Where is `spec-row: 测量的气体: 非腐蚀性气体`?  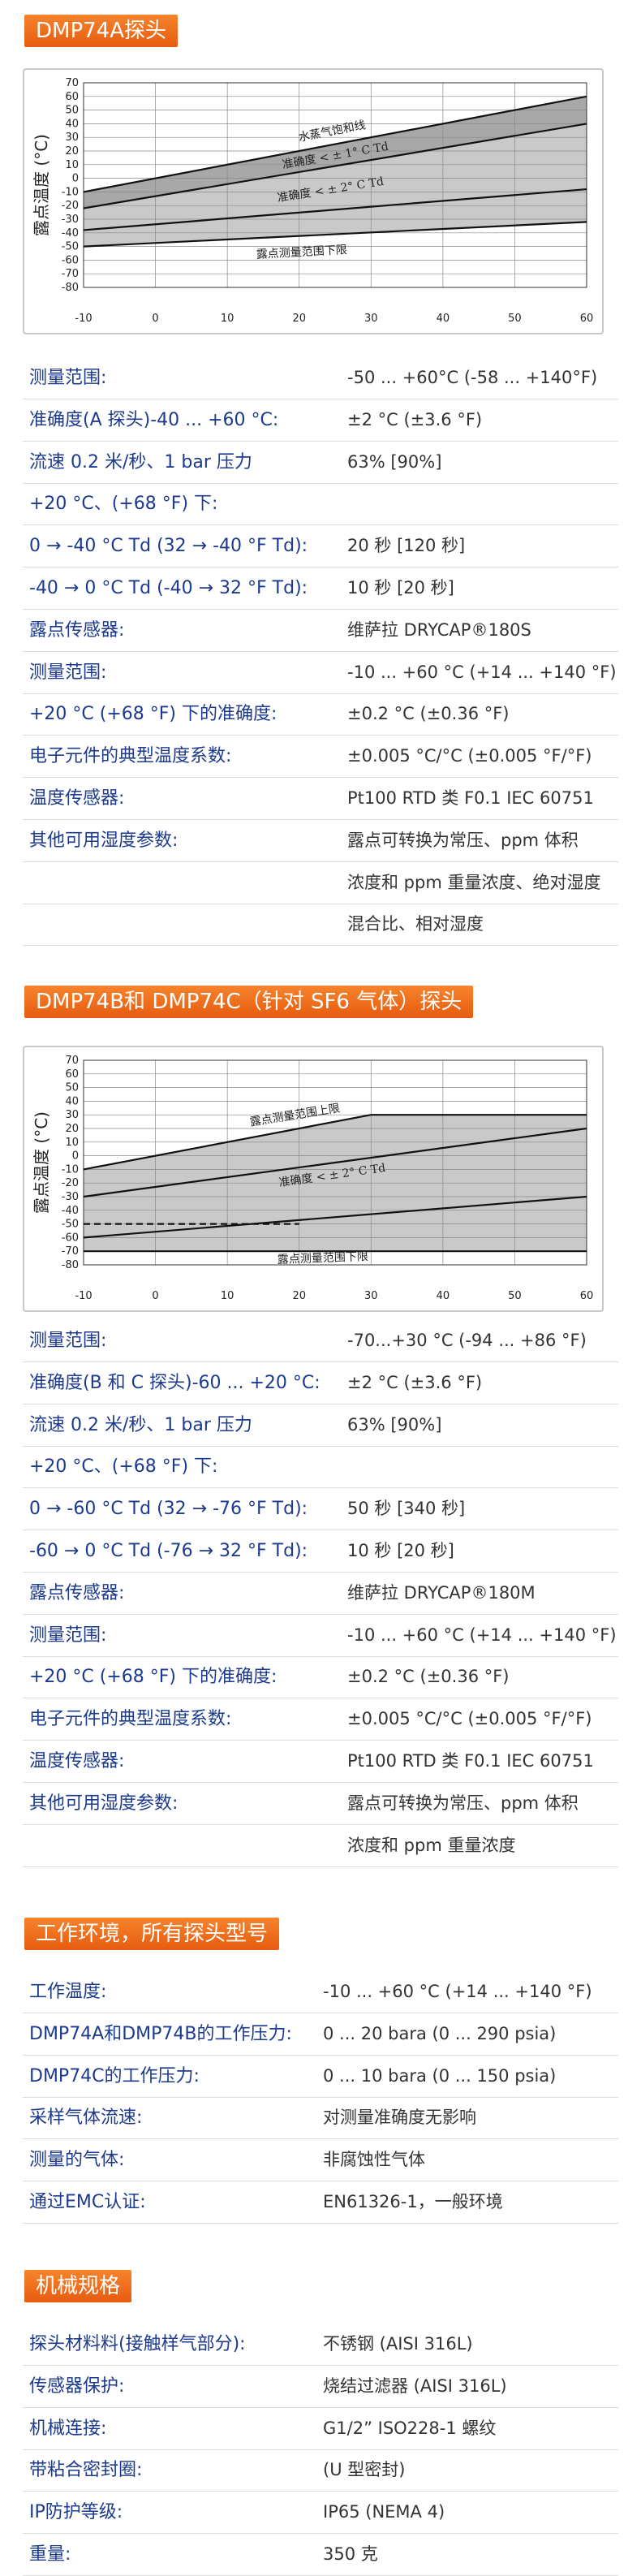 spec-row: 测量的气体: 非腐蚀性气体 is located at coordinates (320, 2160).